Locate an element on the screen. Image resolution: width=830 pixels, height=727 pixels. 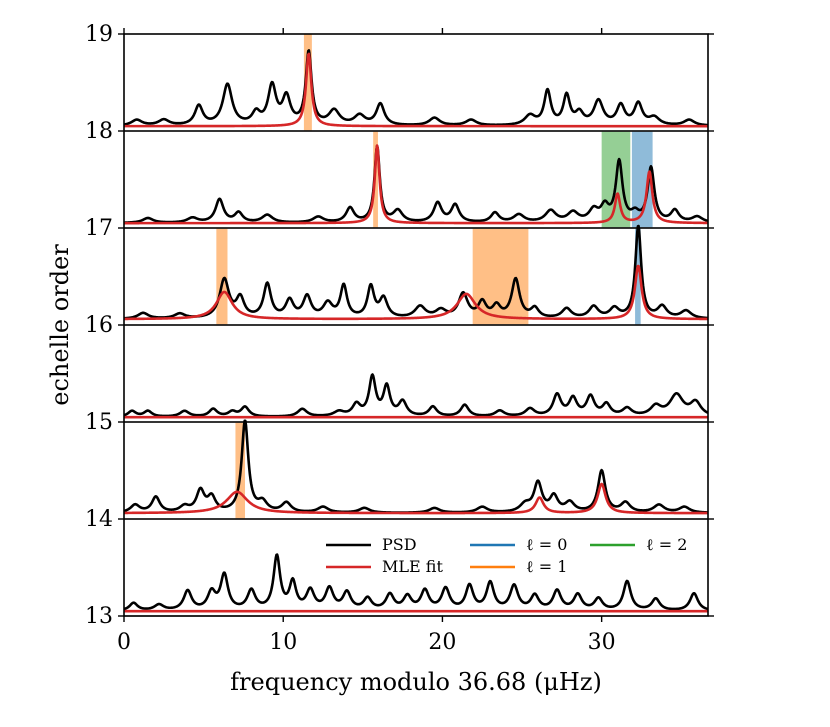
legend-item-3: ℓ = 1 is located at coordinates (518, 566).